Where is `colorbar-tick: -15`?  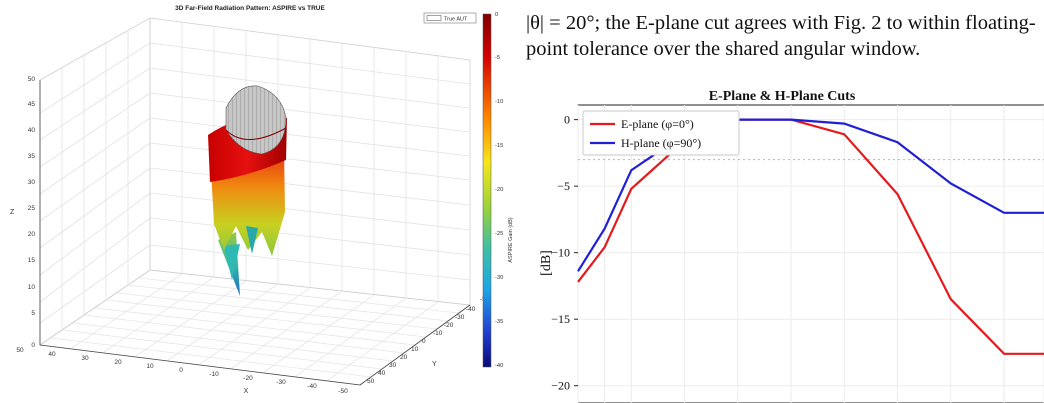 colorbar-tick: -15 is located at coordinates (499, 146).